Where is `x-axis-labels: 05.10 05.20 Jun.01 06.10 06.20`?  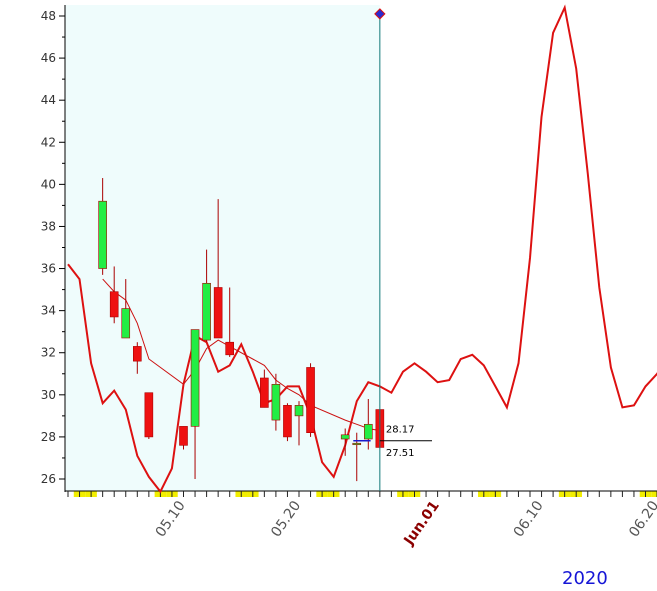 x-axis-labels: 05.10 05.20 Jun.01 06.10 06.20 is located at coordinates (405, 523).